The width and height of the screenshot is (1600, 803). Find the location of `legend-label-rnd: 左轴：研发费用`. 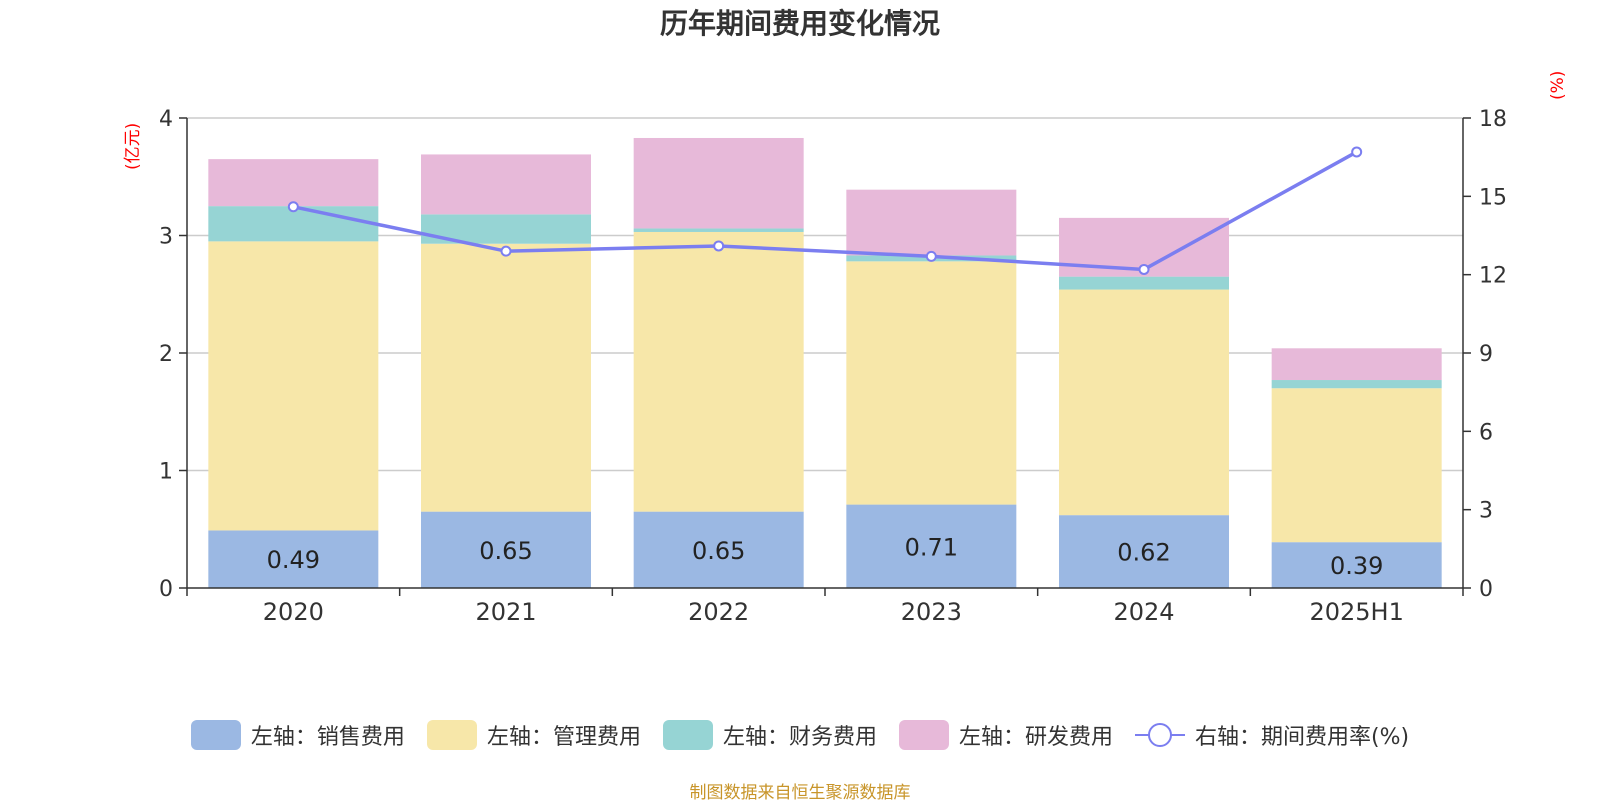

legend-label-rnd: 左轴：研发费用 is located at coordinates (1035, 737).